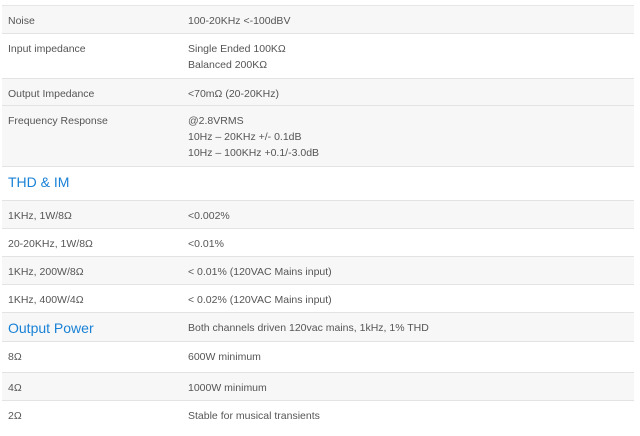 The image size is (640, 436). What do you see at coordinates (254, 153) in the screenshot?
I see `value-line: 10Hz – 100KHz +0.1/-3.0dB` at bounding box center [254, 153].